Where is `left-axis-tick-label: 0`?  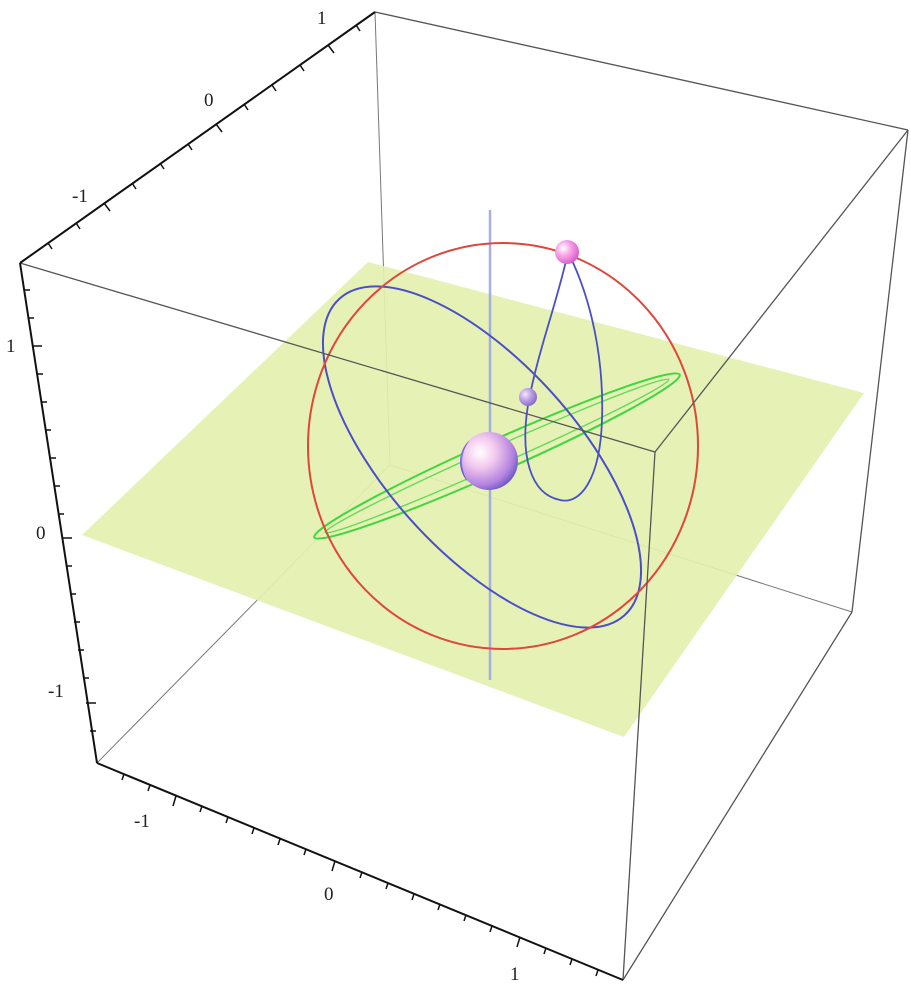
left-axis-tick-label: 0 is located at coordinates (41, 533).